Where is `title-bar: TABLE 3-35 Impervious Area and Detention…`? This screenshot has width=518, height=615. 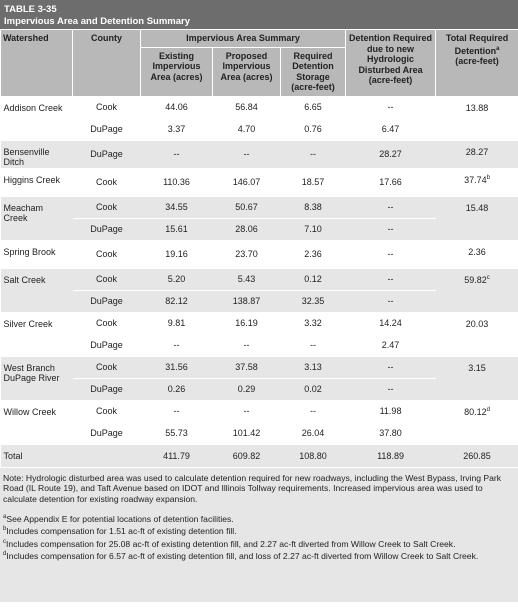 title-bar: TABLE 3-35 Impervious Area and Detention… is located at coordinates (259, 14).